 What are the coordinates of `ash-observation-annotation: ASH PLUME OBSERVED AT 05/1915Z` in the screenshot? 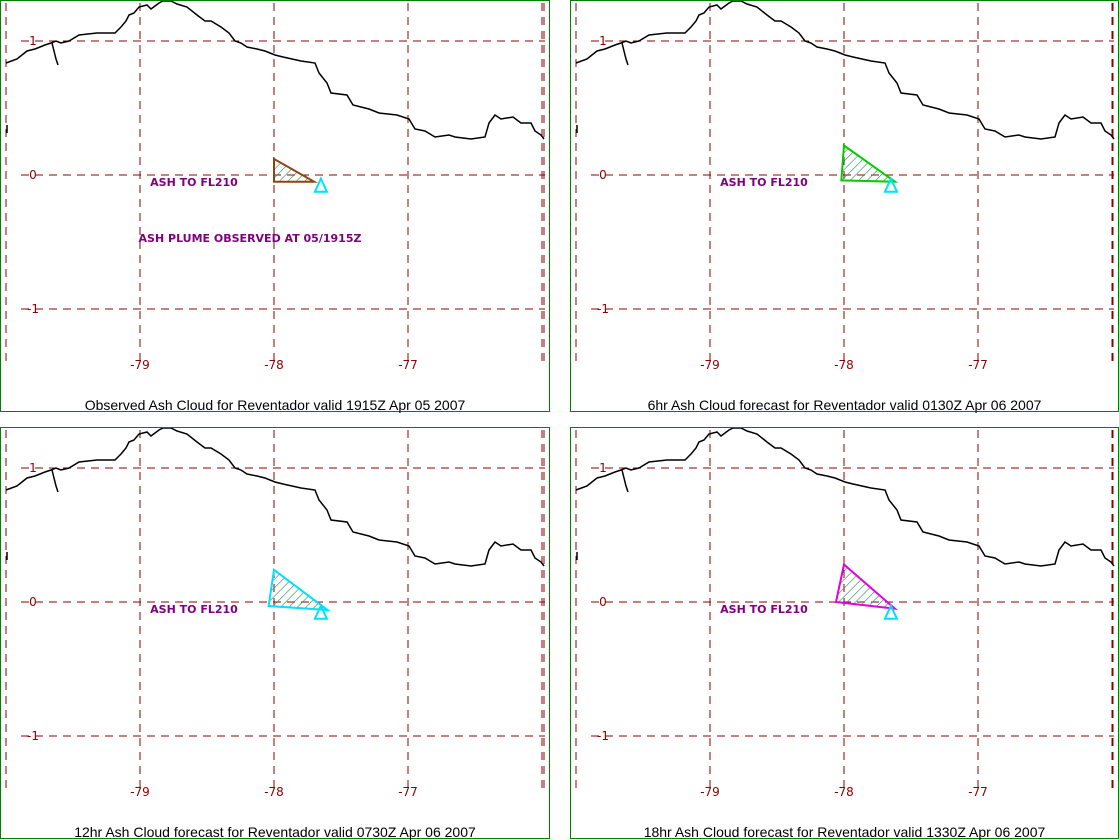 It's located at (250, 238).